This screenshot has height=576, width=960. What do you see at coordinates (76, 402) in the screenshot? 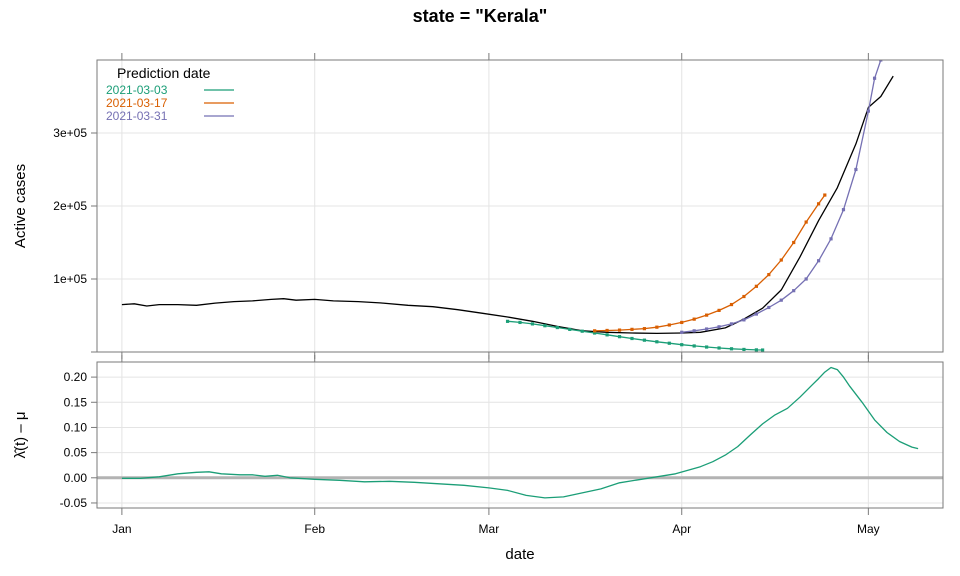
I see `y-tick-label: 0.15` at bounding box center [76, 402].